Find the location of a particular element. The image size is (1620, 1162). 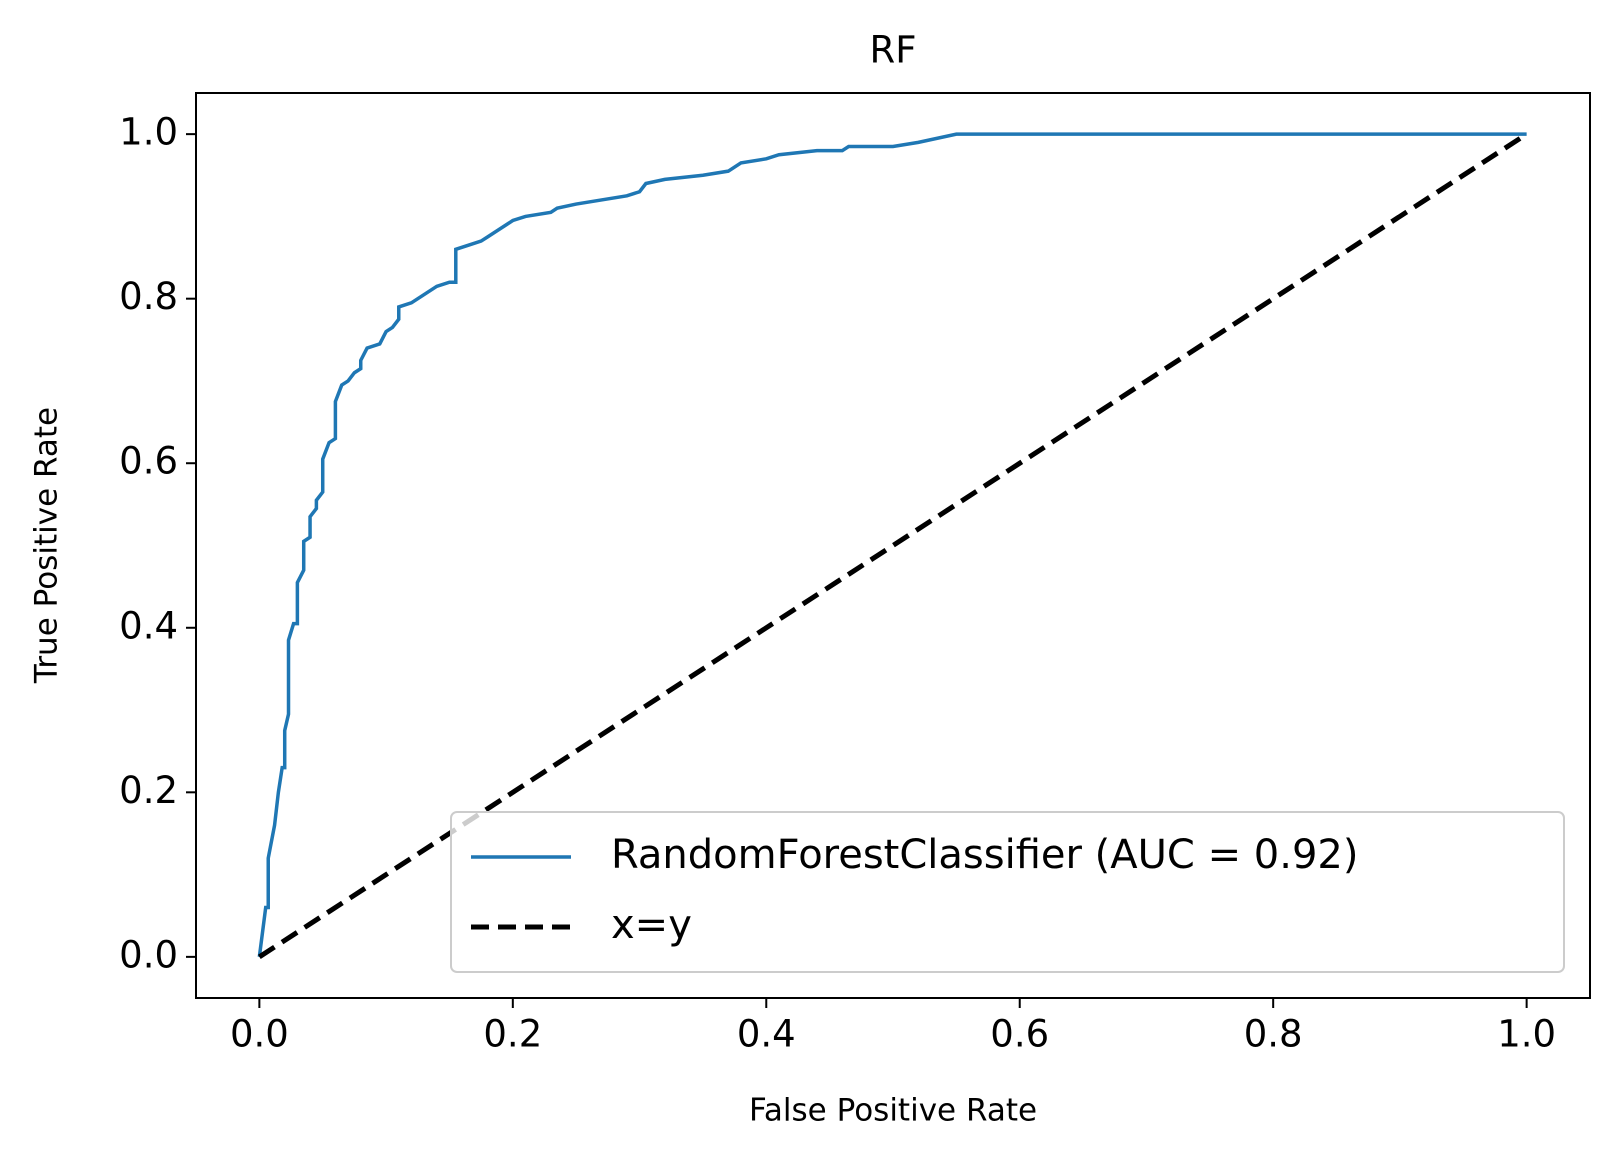

y-tick-label: 0.2 is located at coordinates (148, 790).